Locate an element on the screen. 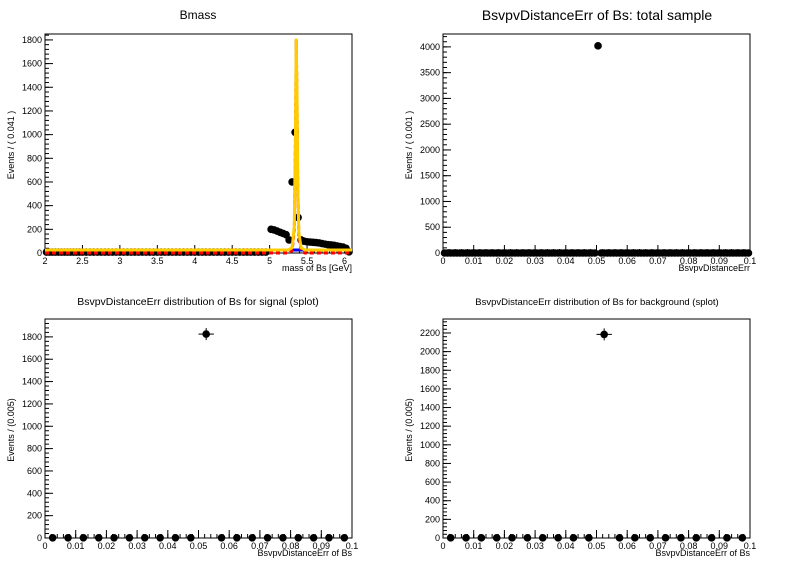 The height and width of the screenshot is (572, 796). plot-title: BsvpvDistanceErr of Bs: total sample is located at coordinates (597, 15).